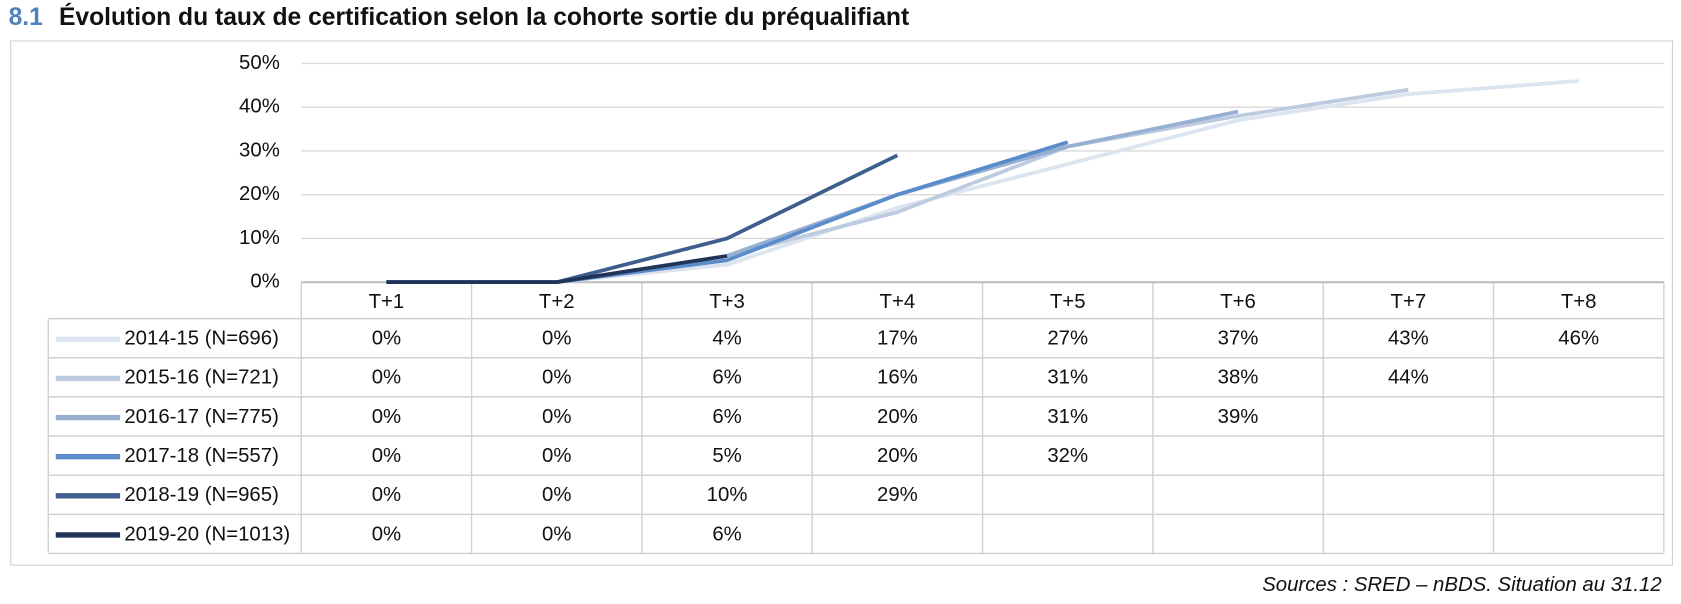  What do you see at coordinates (726, 456) in the screenshot?
I see `data-label: 5%` at bounding box center [726, 456].